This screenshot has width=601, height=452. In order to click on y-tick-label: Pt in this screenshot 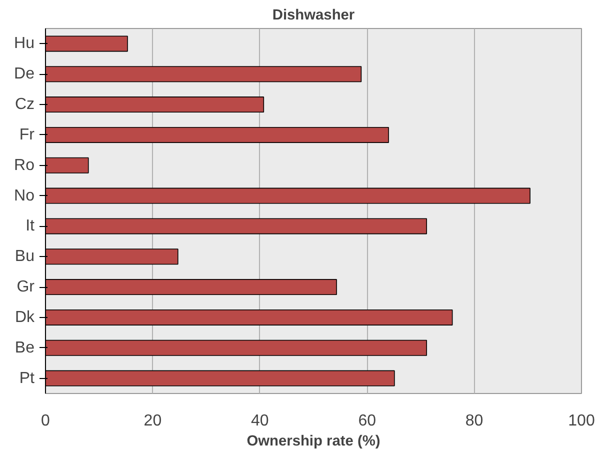, I will do `click(27, 378)`.